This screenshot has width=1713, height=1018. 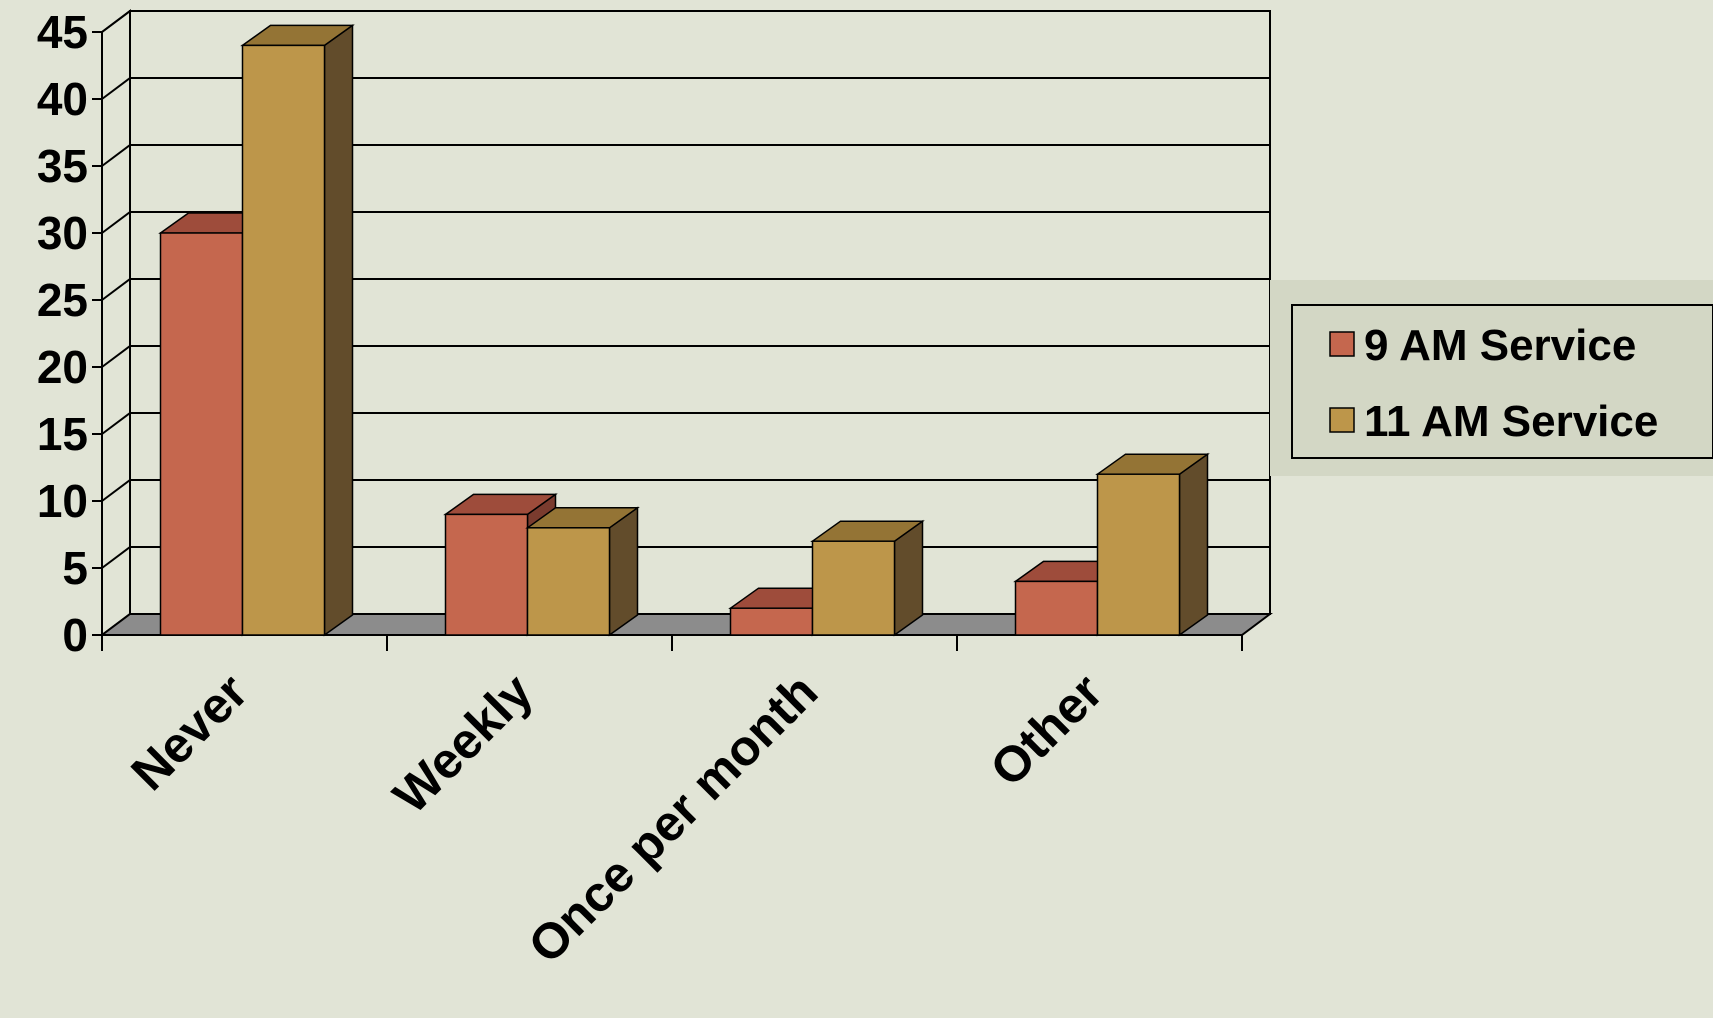 What do you see at coordinates (62, 32) in the screenshot?
I see `y-tick-label: 45` at bounding box center [62, 32].